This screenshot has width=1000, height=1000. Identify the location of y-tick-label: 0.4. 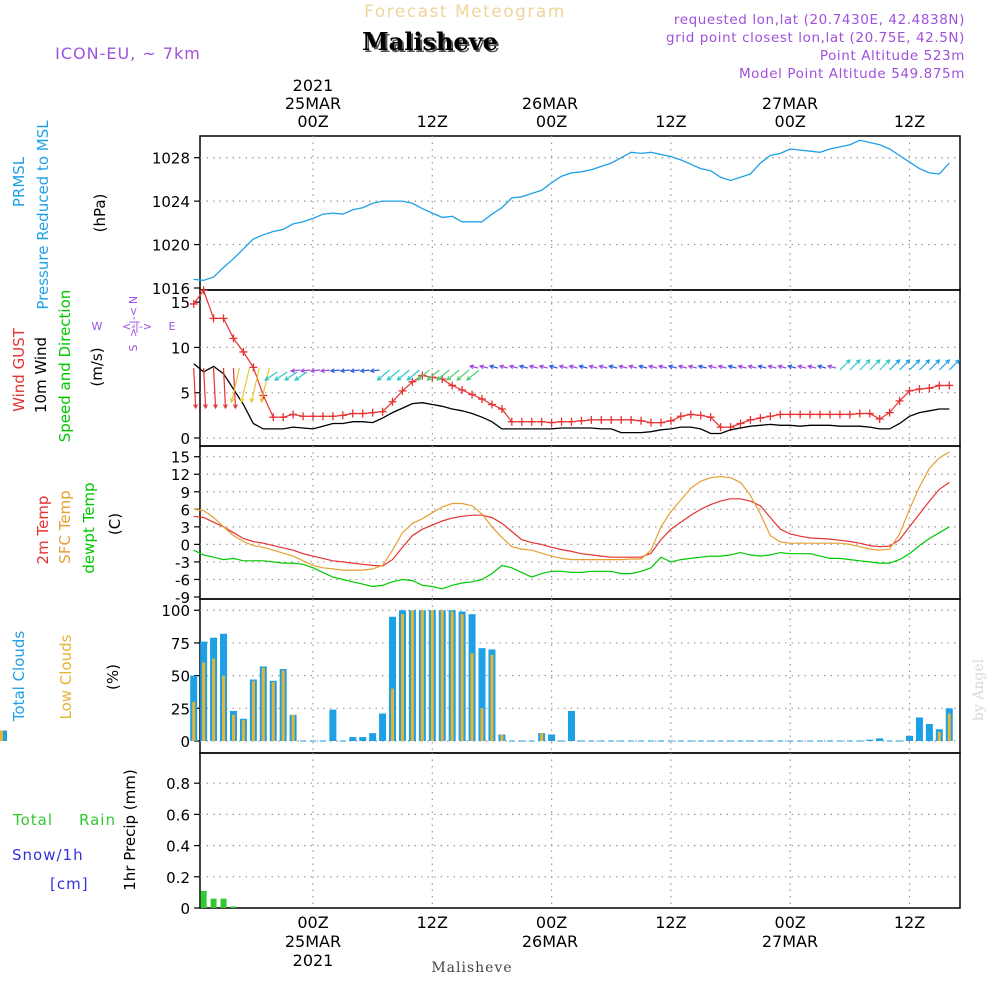
(178, 847).